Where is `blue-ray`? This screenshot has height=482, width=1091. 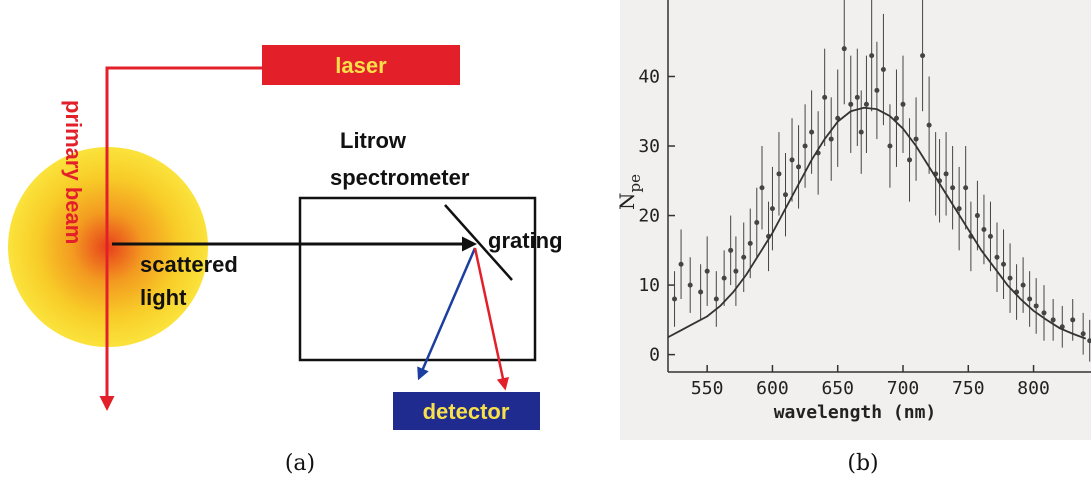
blue-ray is located at coordinates (447, 314).